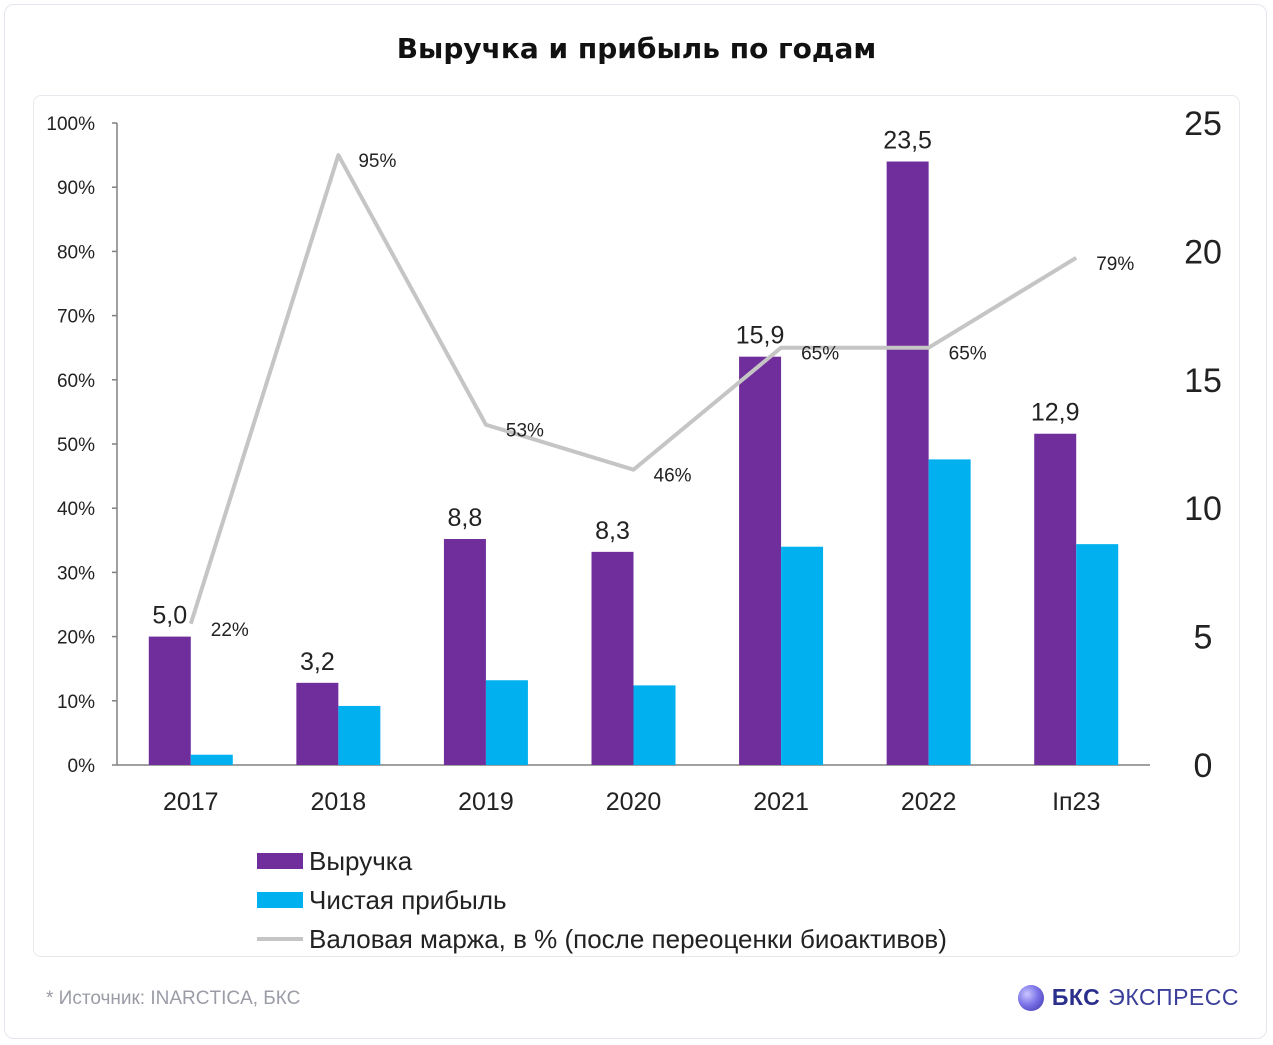  Describe the element at coordinates (1115, 264) in the screenshot. I see `margin-value-label: 79%` at that location.